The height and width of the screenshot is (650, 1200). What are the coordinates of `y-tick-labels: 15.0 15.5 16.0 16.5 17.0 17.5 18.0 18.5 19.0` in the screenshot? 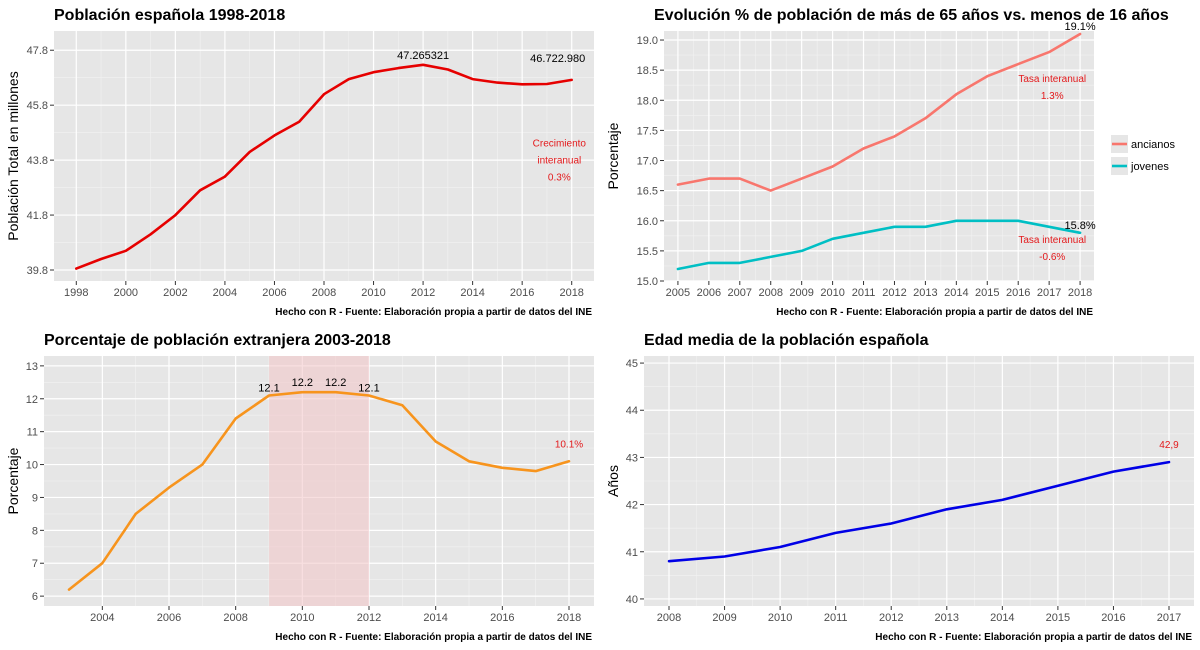 It's located at (650, 161).